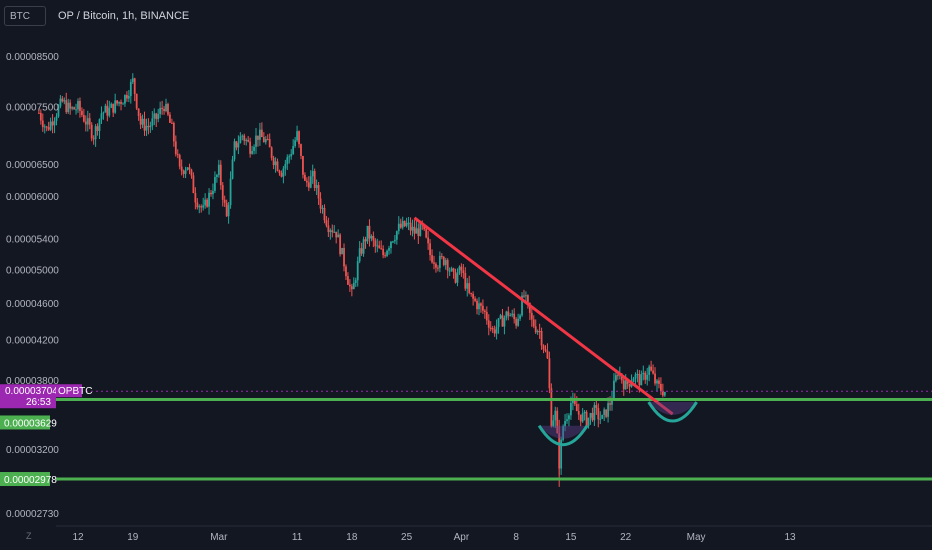 This screenshot has height=550, width=932. I want to click on x-tick-label: 11, so click(297, 537).